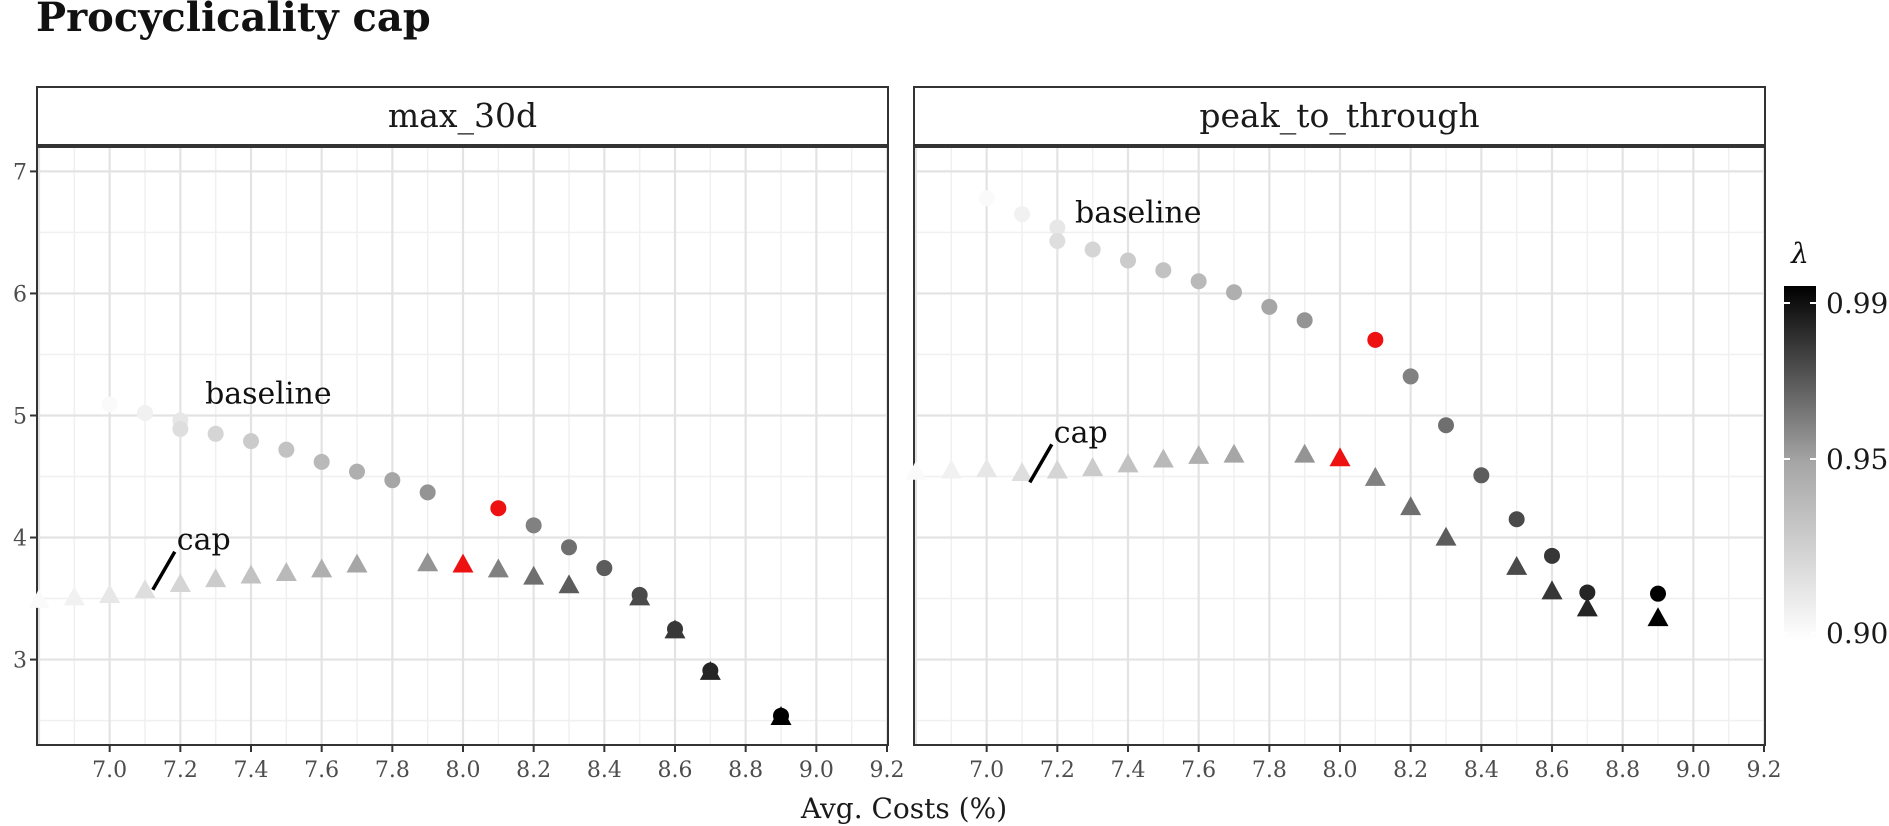  I want to click on x-axis-title-layer: Avg. Costs (%), so click(903, 808).